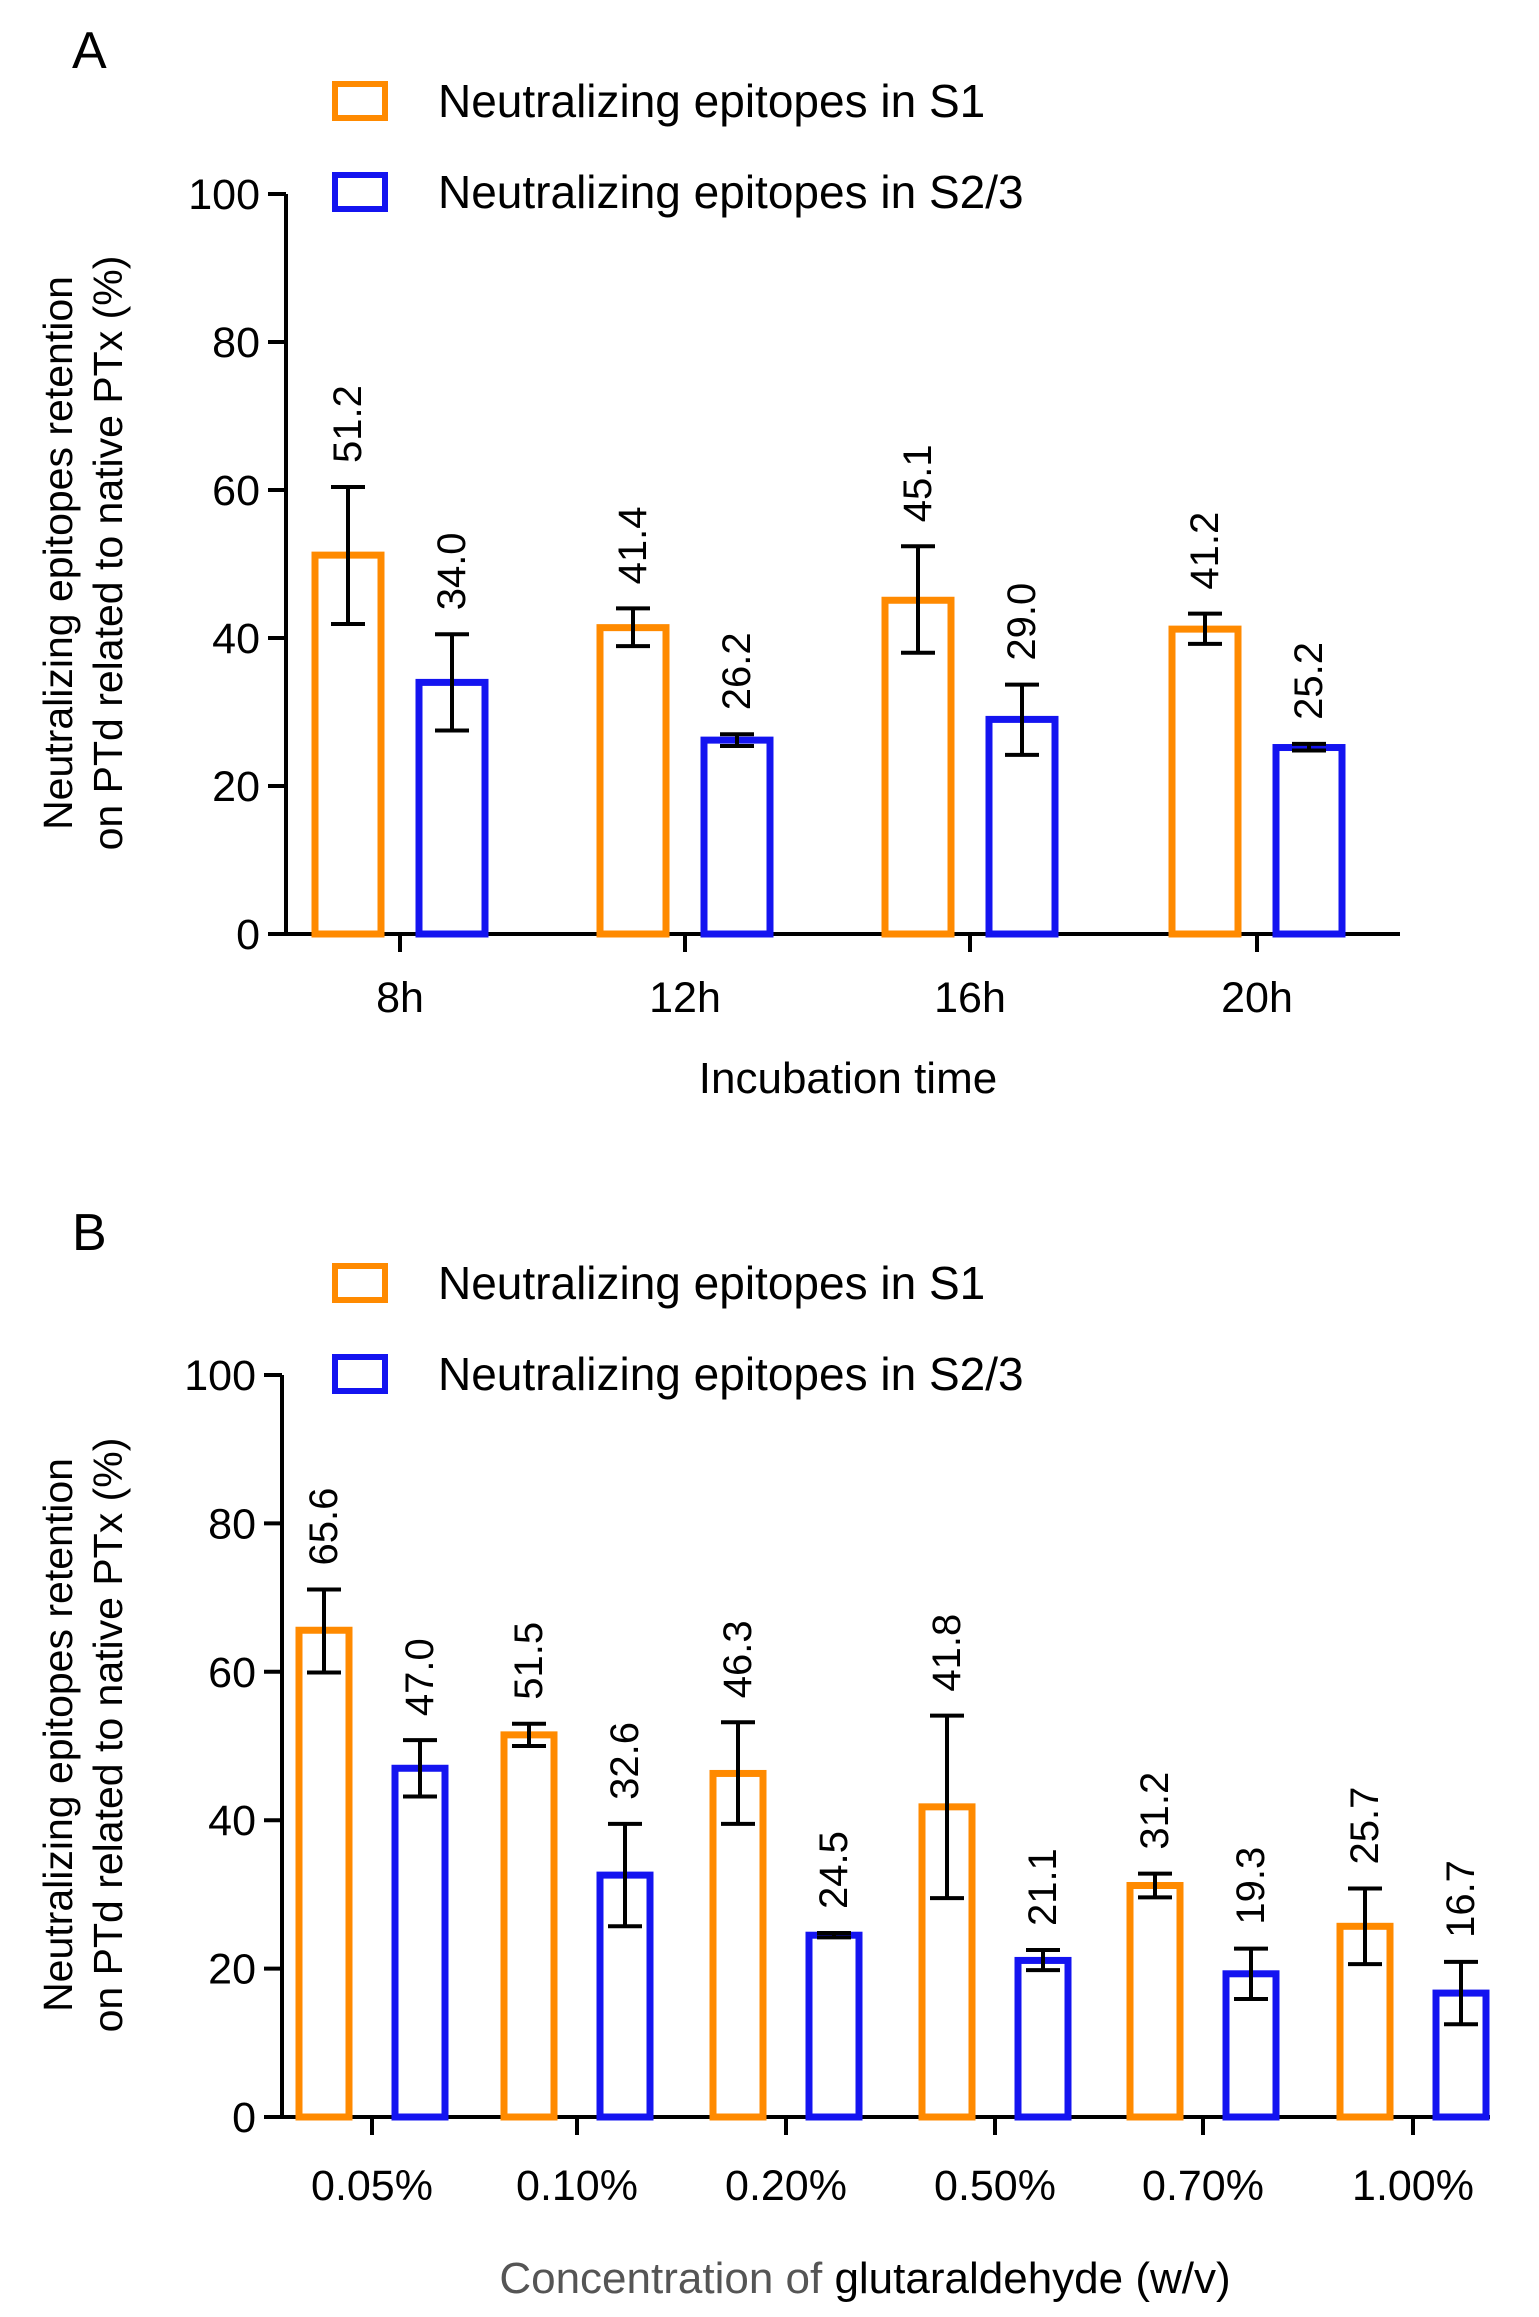 The image size is (1539, 2317). Describe the element at coordinates (1413, 2186) in the screenshot. I see `x-tick-label: 1.00%` at that location.